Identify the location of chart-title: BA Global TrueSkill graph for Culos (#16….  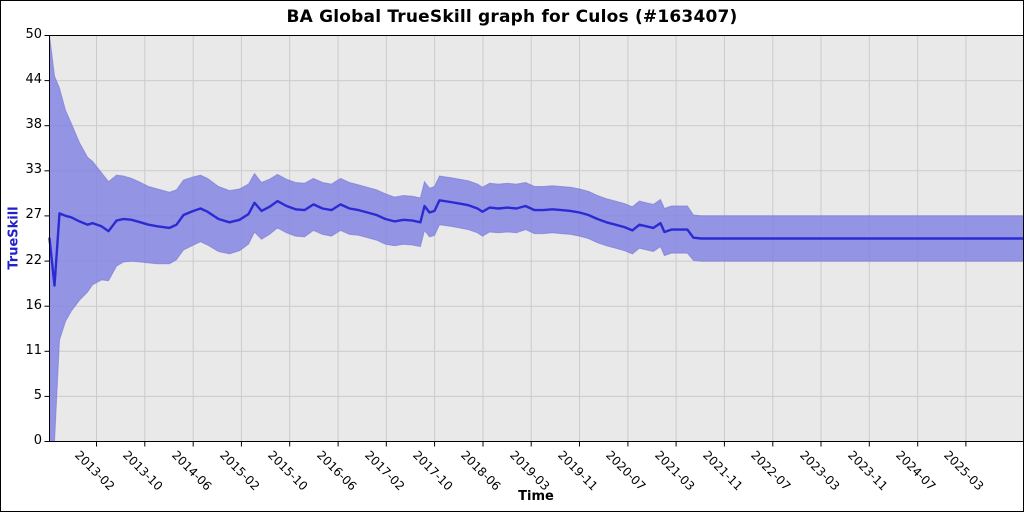
(512, 17).